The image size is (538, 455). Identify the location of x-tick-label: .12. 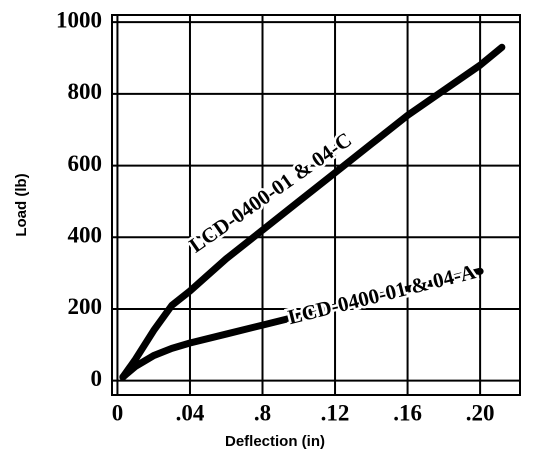
(335, 412).